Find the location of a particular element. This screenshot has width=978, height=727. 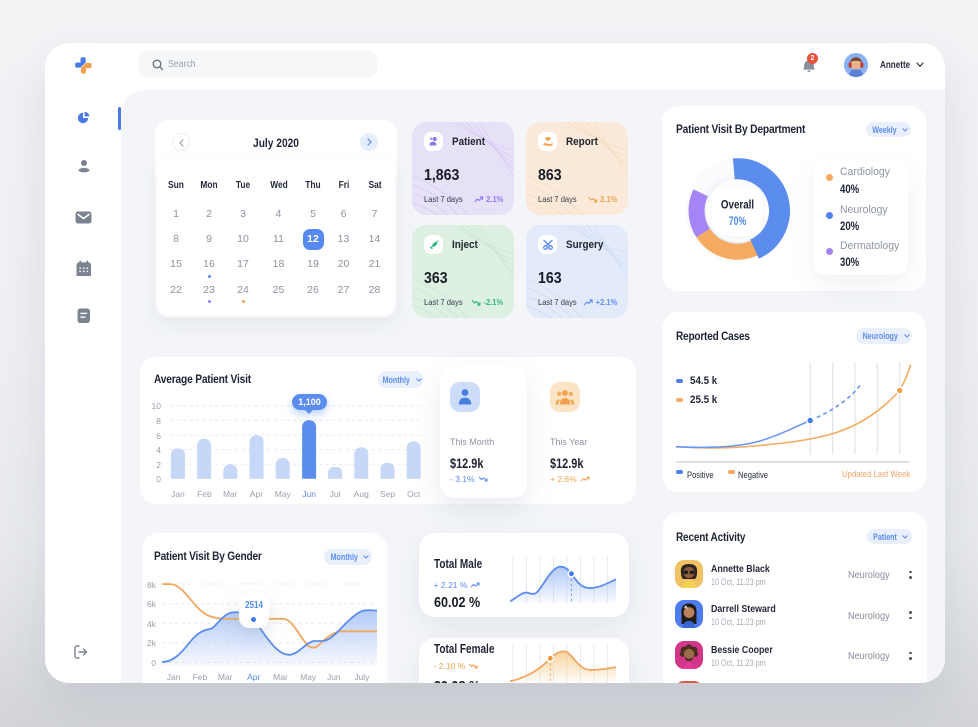

svg-text: 70% is located at coordinates (738, 222).